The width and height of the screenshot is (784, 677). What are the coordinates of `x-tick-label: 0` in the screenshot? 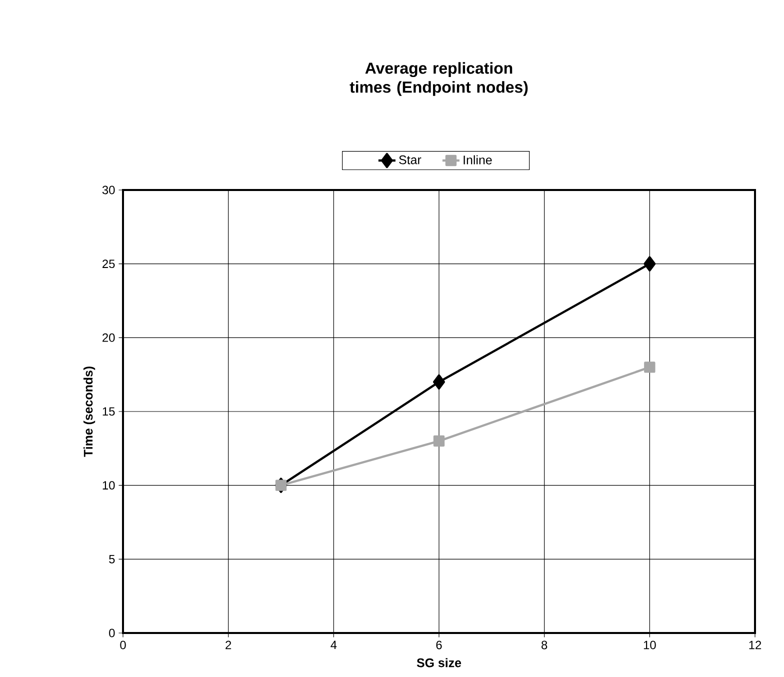 It's located at (123, 645).